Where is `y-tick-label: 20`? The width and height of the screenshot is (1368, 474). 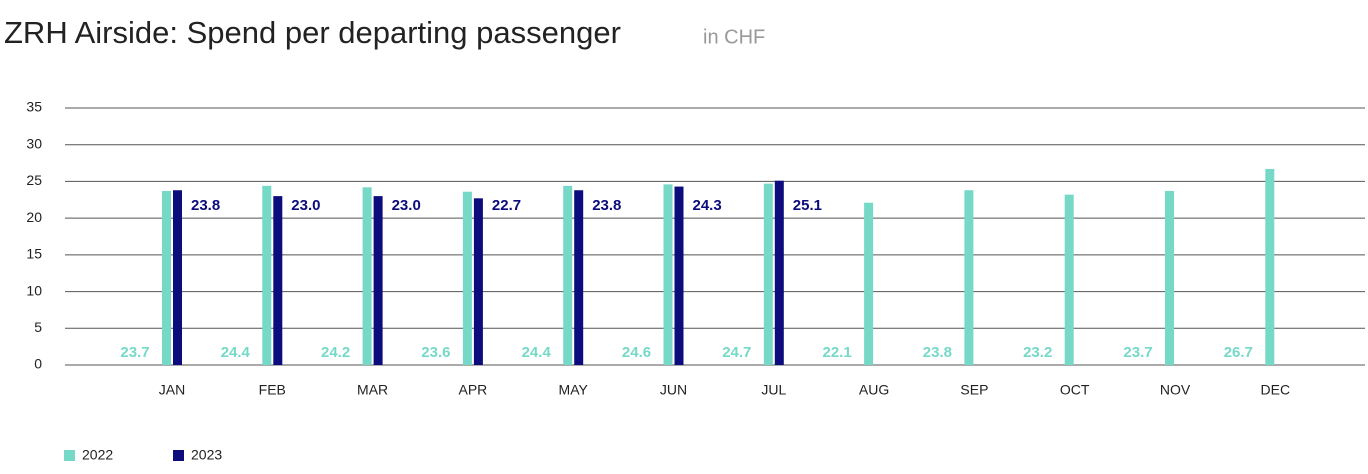 y-tick-label: 20 is located at coordinates (34, 217).